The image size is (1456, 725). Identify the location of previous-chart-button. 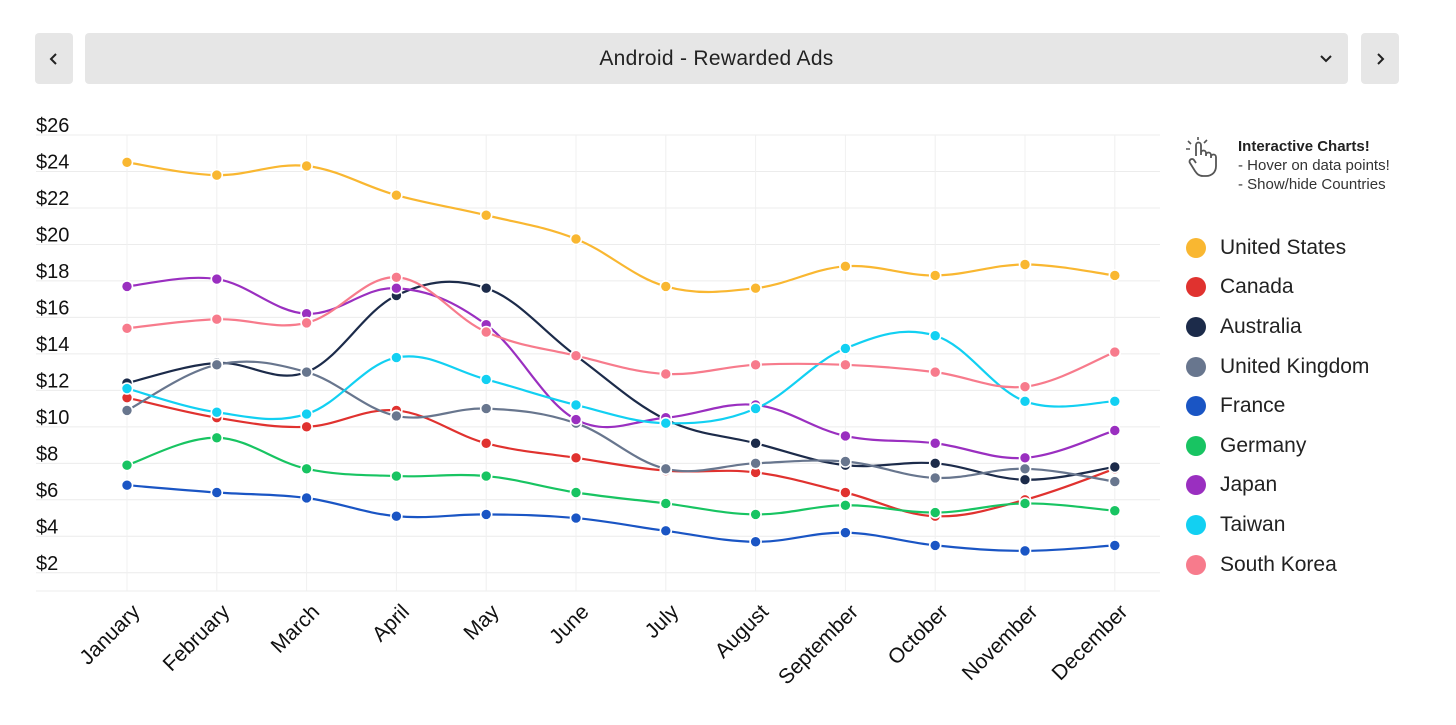
(54, 58).